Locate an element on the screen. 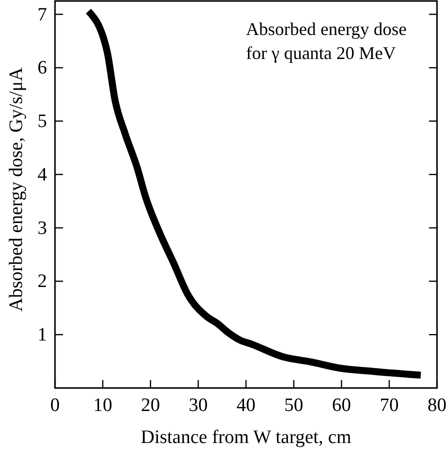 The image size is (448, 452). x-tick-label: 20 is located at coordinates (150, 405).